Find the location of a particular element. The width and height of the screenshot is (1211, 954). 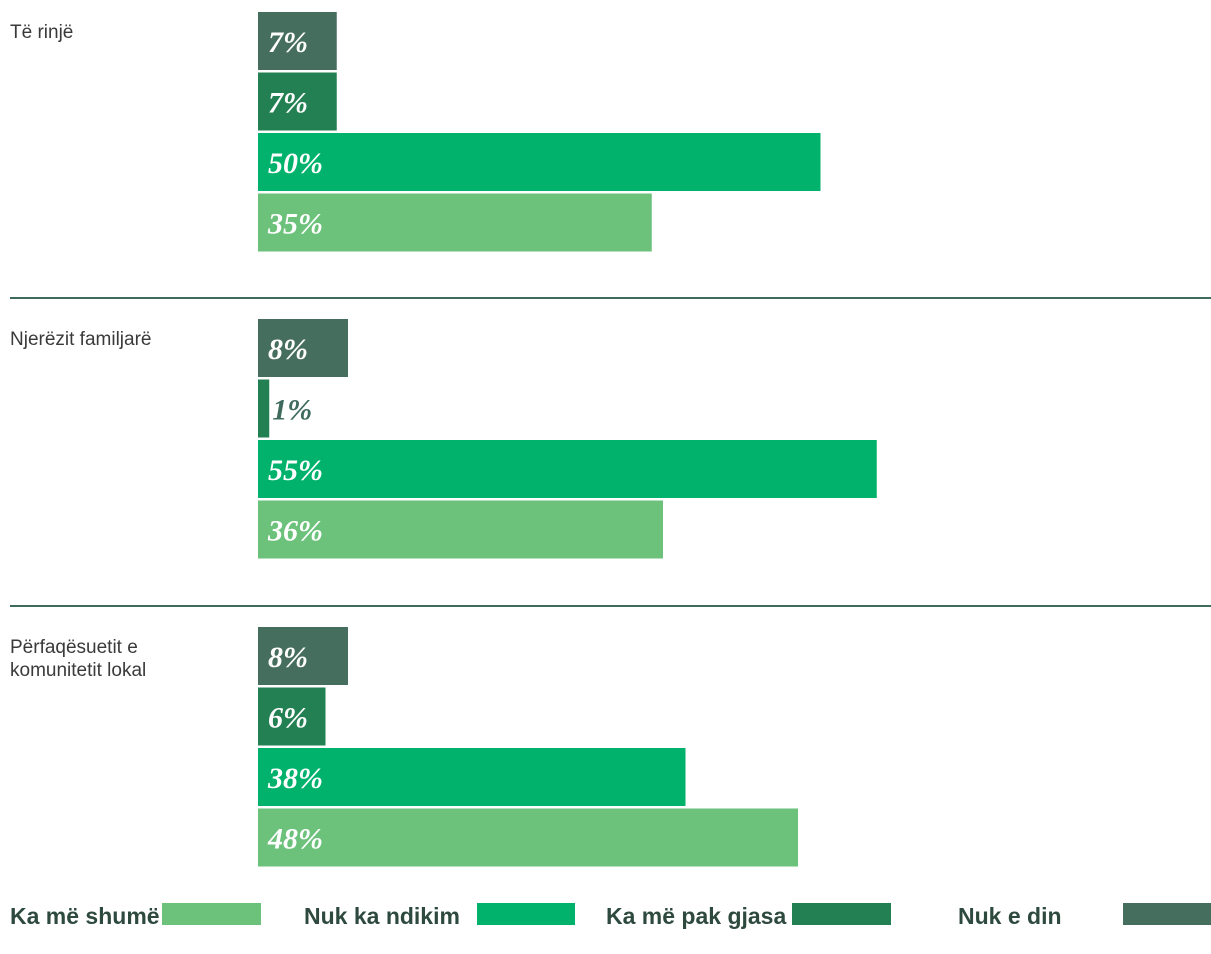

category-label: Përfaqësuetit e is located at coordinates (74, 647).